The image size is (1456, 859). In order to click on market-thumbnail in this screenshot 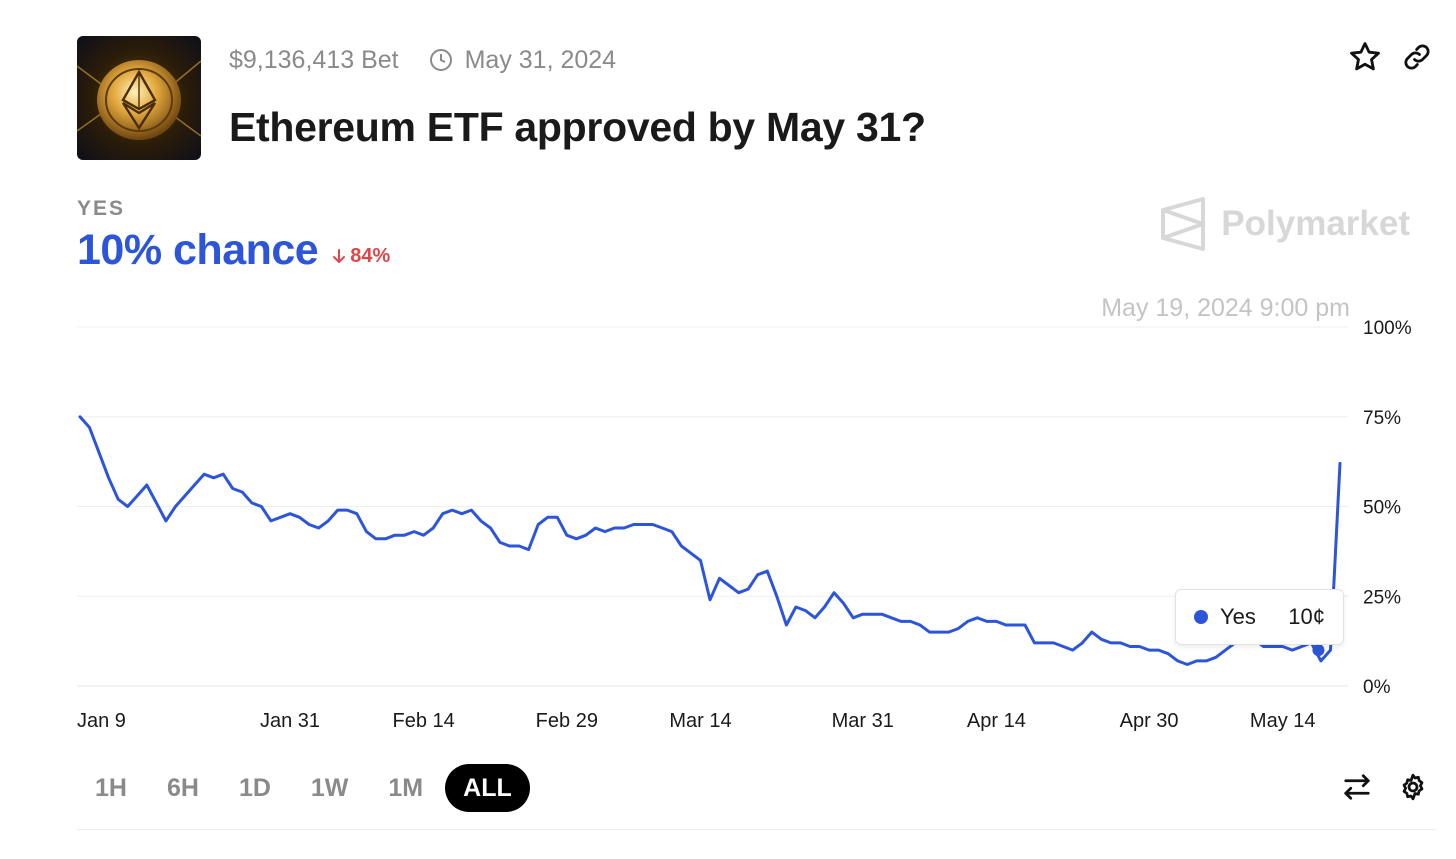, I will do `click(139, 98)`.